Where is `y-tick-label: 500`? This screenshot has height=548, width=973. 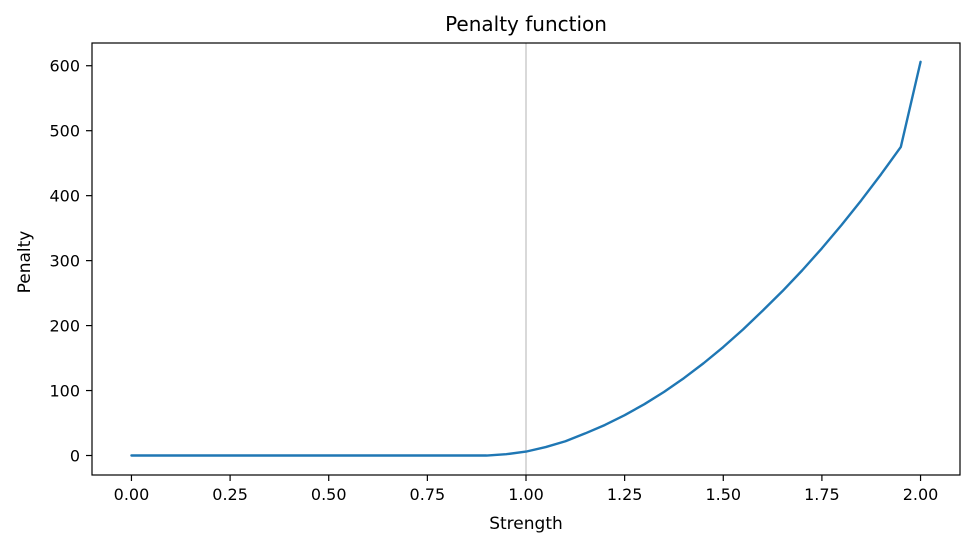 y-tick-label: 500 is located at coordinates (64, 131).